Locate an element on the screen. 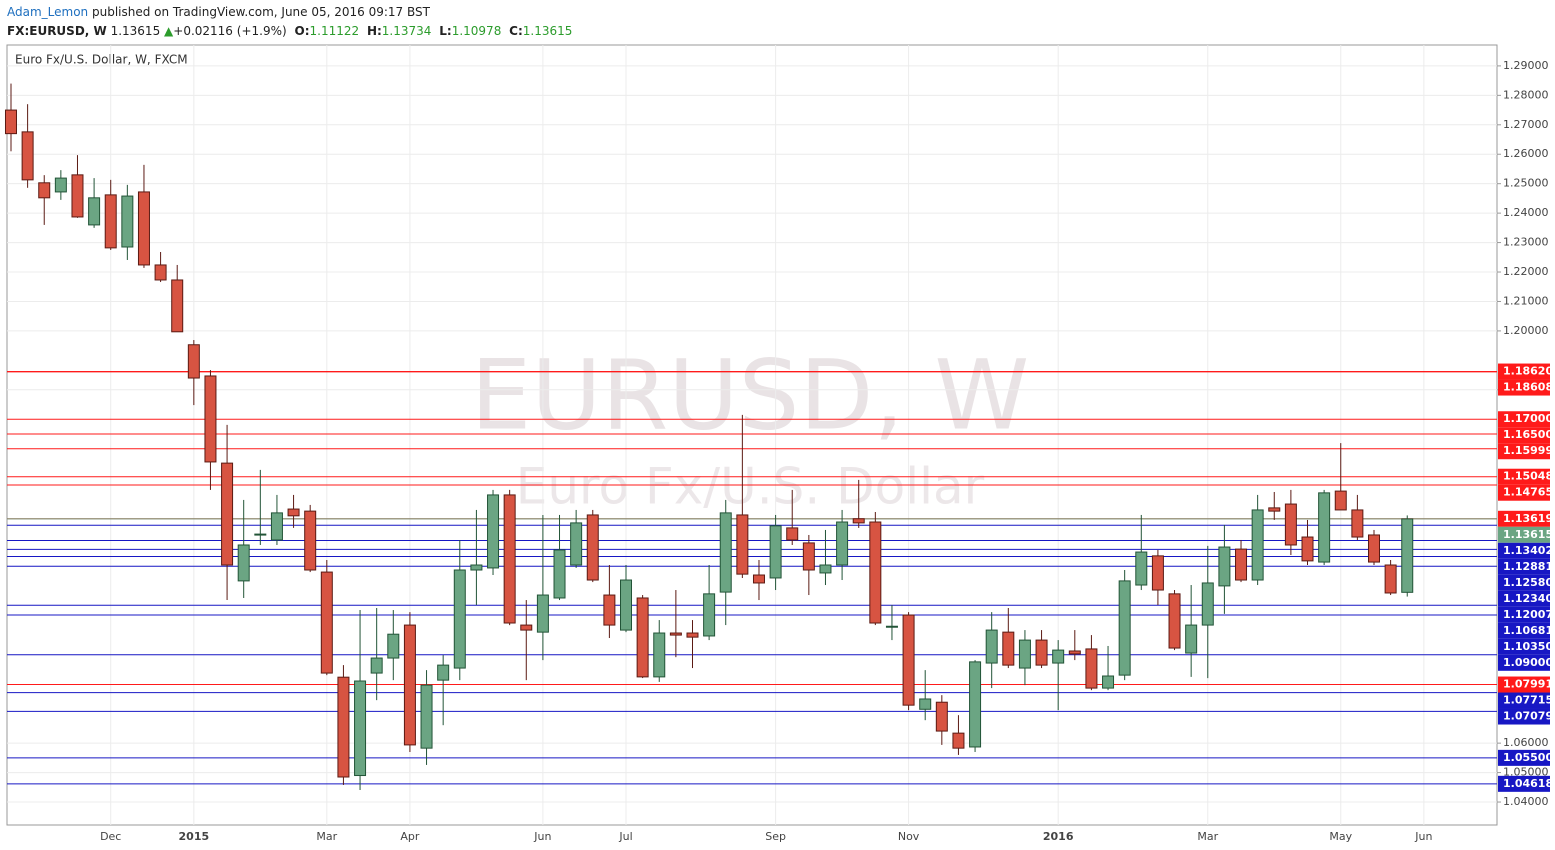 The image size is (1555, 850). y-tick-label: 1.21000 is located at coordinates (1526, 300).